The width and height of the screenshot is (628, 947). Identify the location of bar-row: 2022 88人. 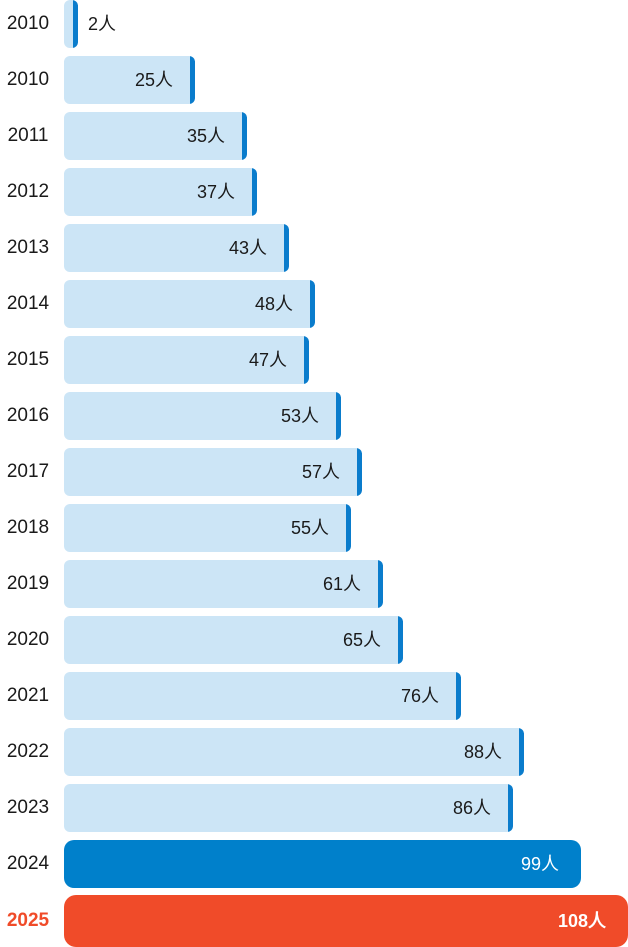
(314, 752).